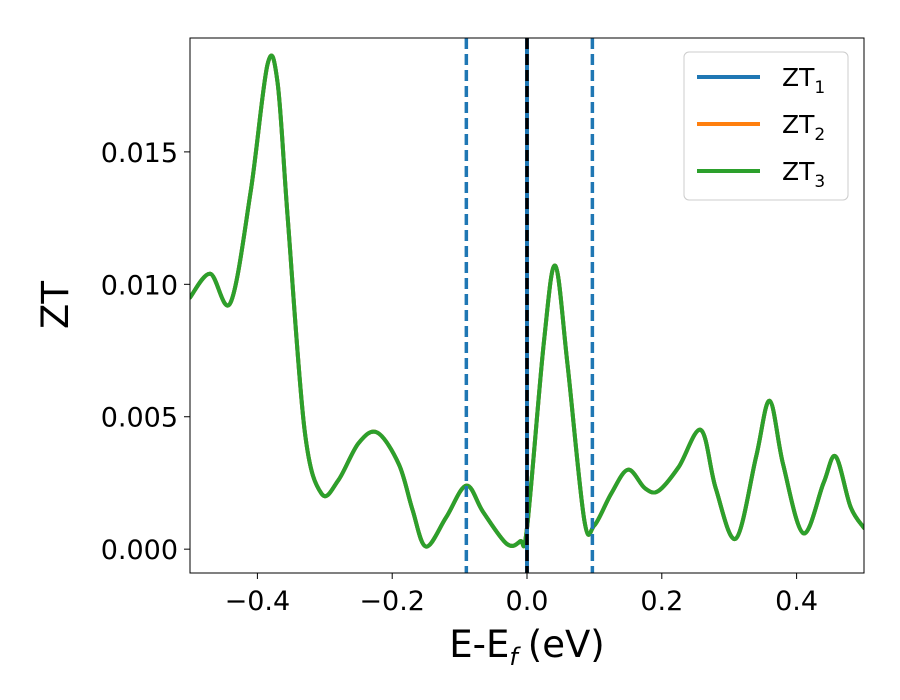 Image resolution: width=900 pixels, height=700 pixels. I want to click on x-axis-label-main: E-E, so click(479, 644).